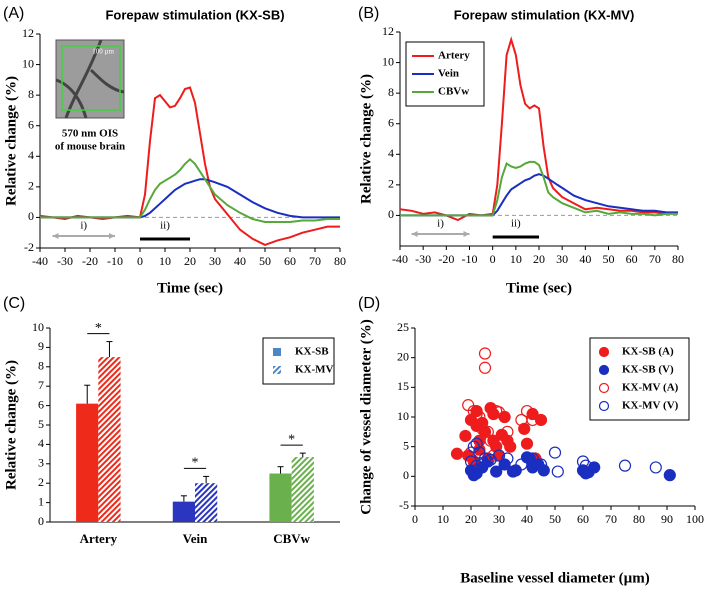  What do you see at coordinates (368, 13) in the screenshot?
I see `panel-label: (B)` at bounding box center [368, 13].